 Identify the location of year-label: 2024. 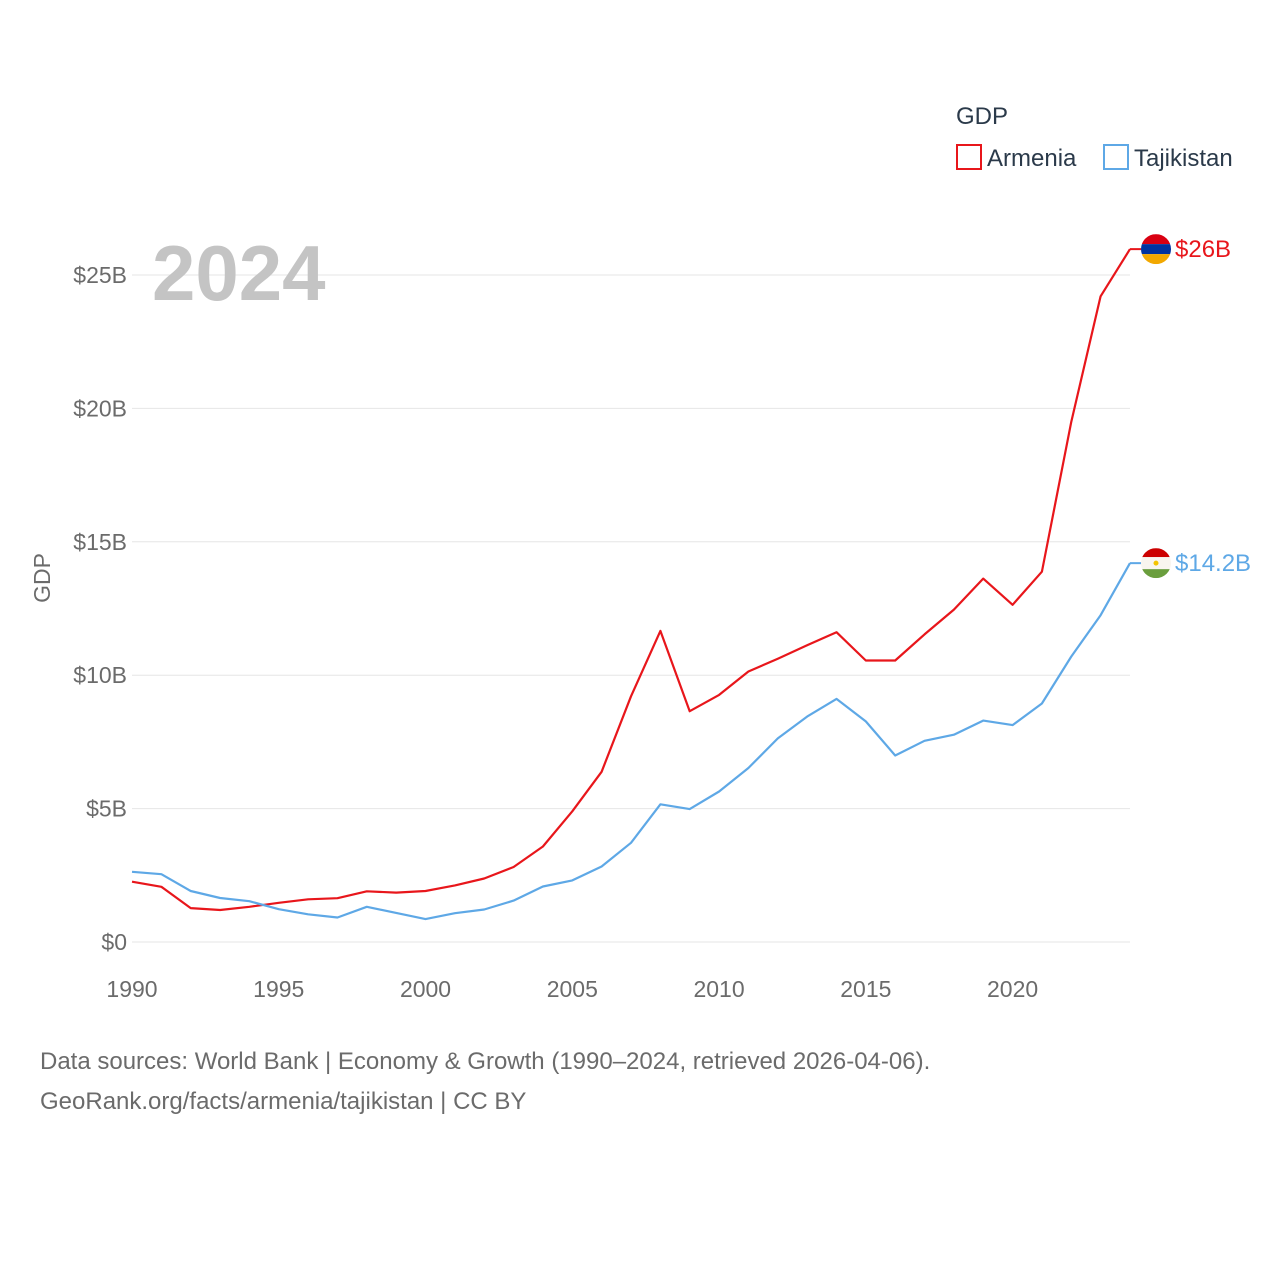
(239, 273).